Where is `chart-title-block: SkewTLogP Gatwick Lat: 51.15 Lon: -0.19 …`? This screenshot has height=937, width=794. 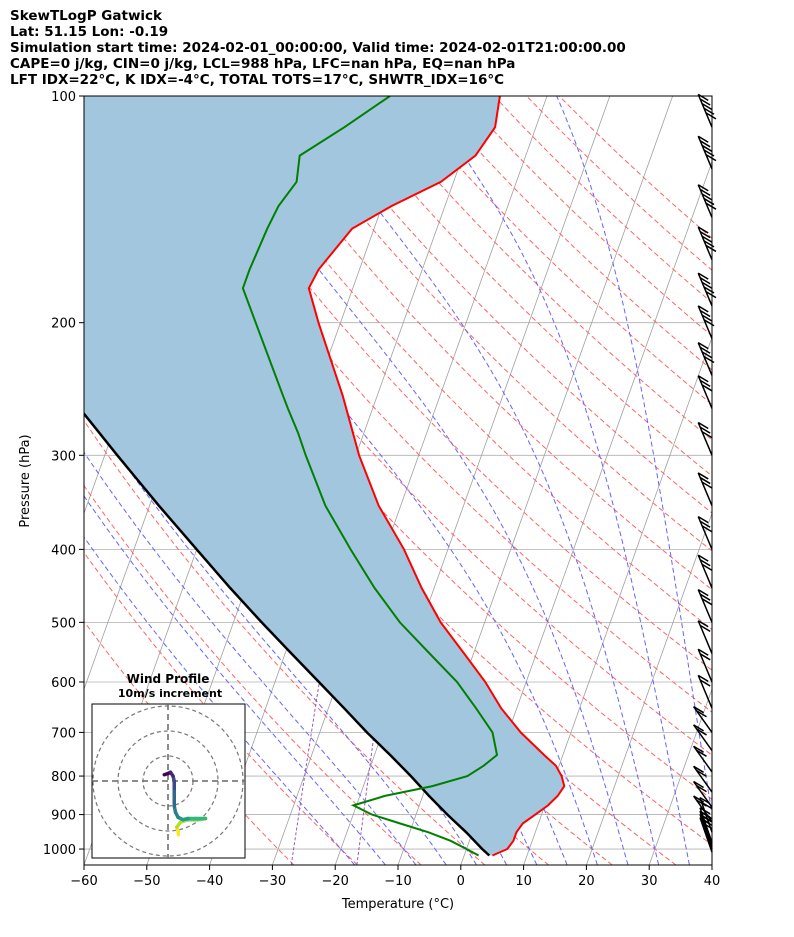 chart-title-block: SkewTLogP Gatwick Lat: 51.15 Lon: -0.19 … is located at coordinates (318, 48).